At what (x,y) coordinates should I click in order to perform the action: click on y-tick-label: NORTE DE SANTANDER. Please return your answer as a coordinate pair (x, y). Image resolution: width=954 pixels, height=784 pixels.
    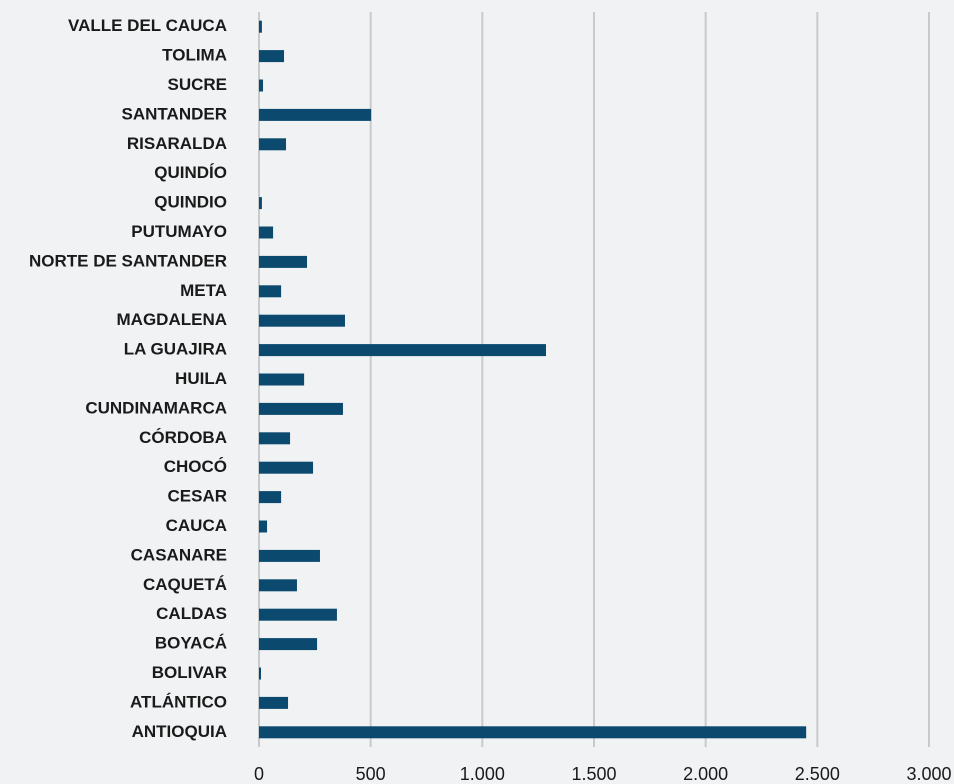
    Looking at the image, I should click on (128, 260).